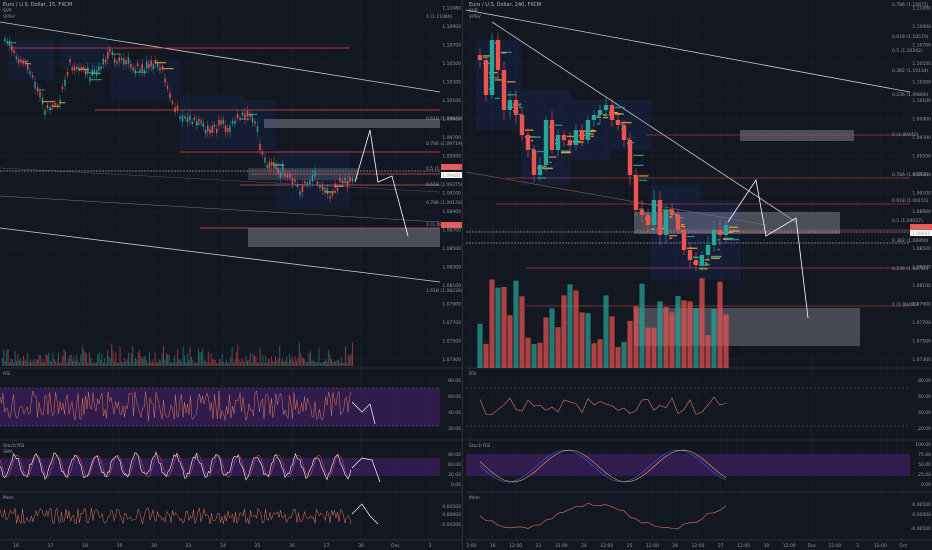 This screenshot has height=550, width=932. What do you see at coordinates (743, 546) in the screenshot?
I see `time-tick-label: 12:00` at bounding box center [743, 546].